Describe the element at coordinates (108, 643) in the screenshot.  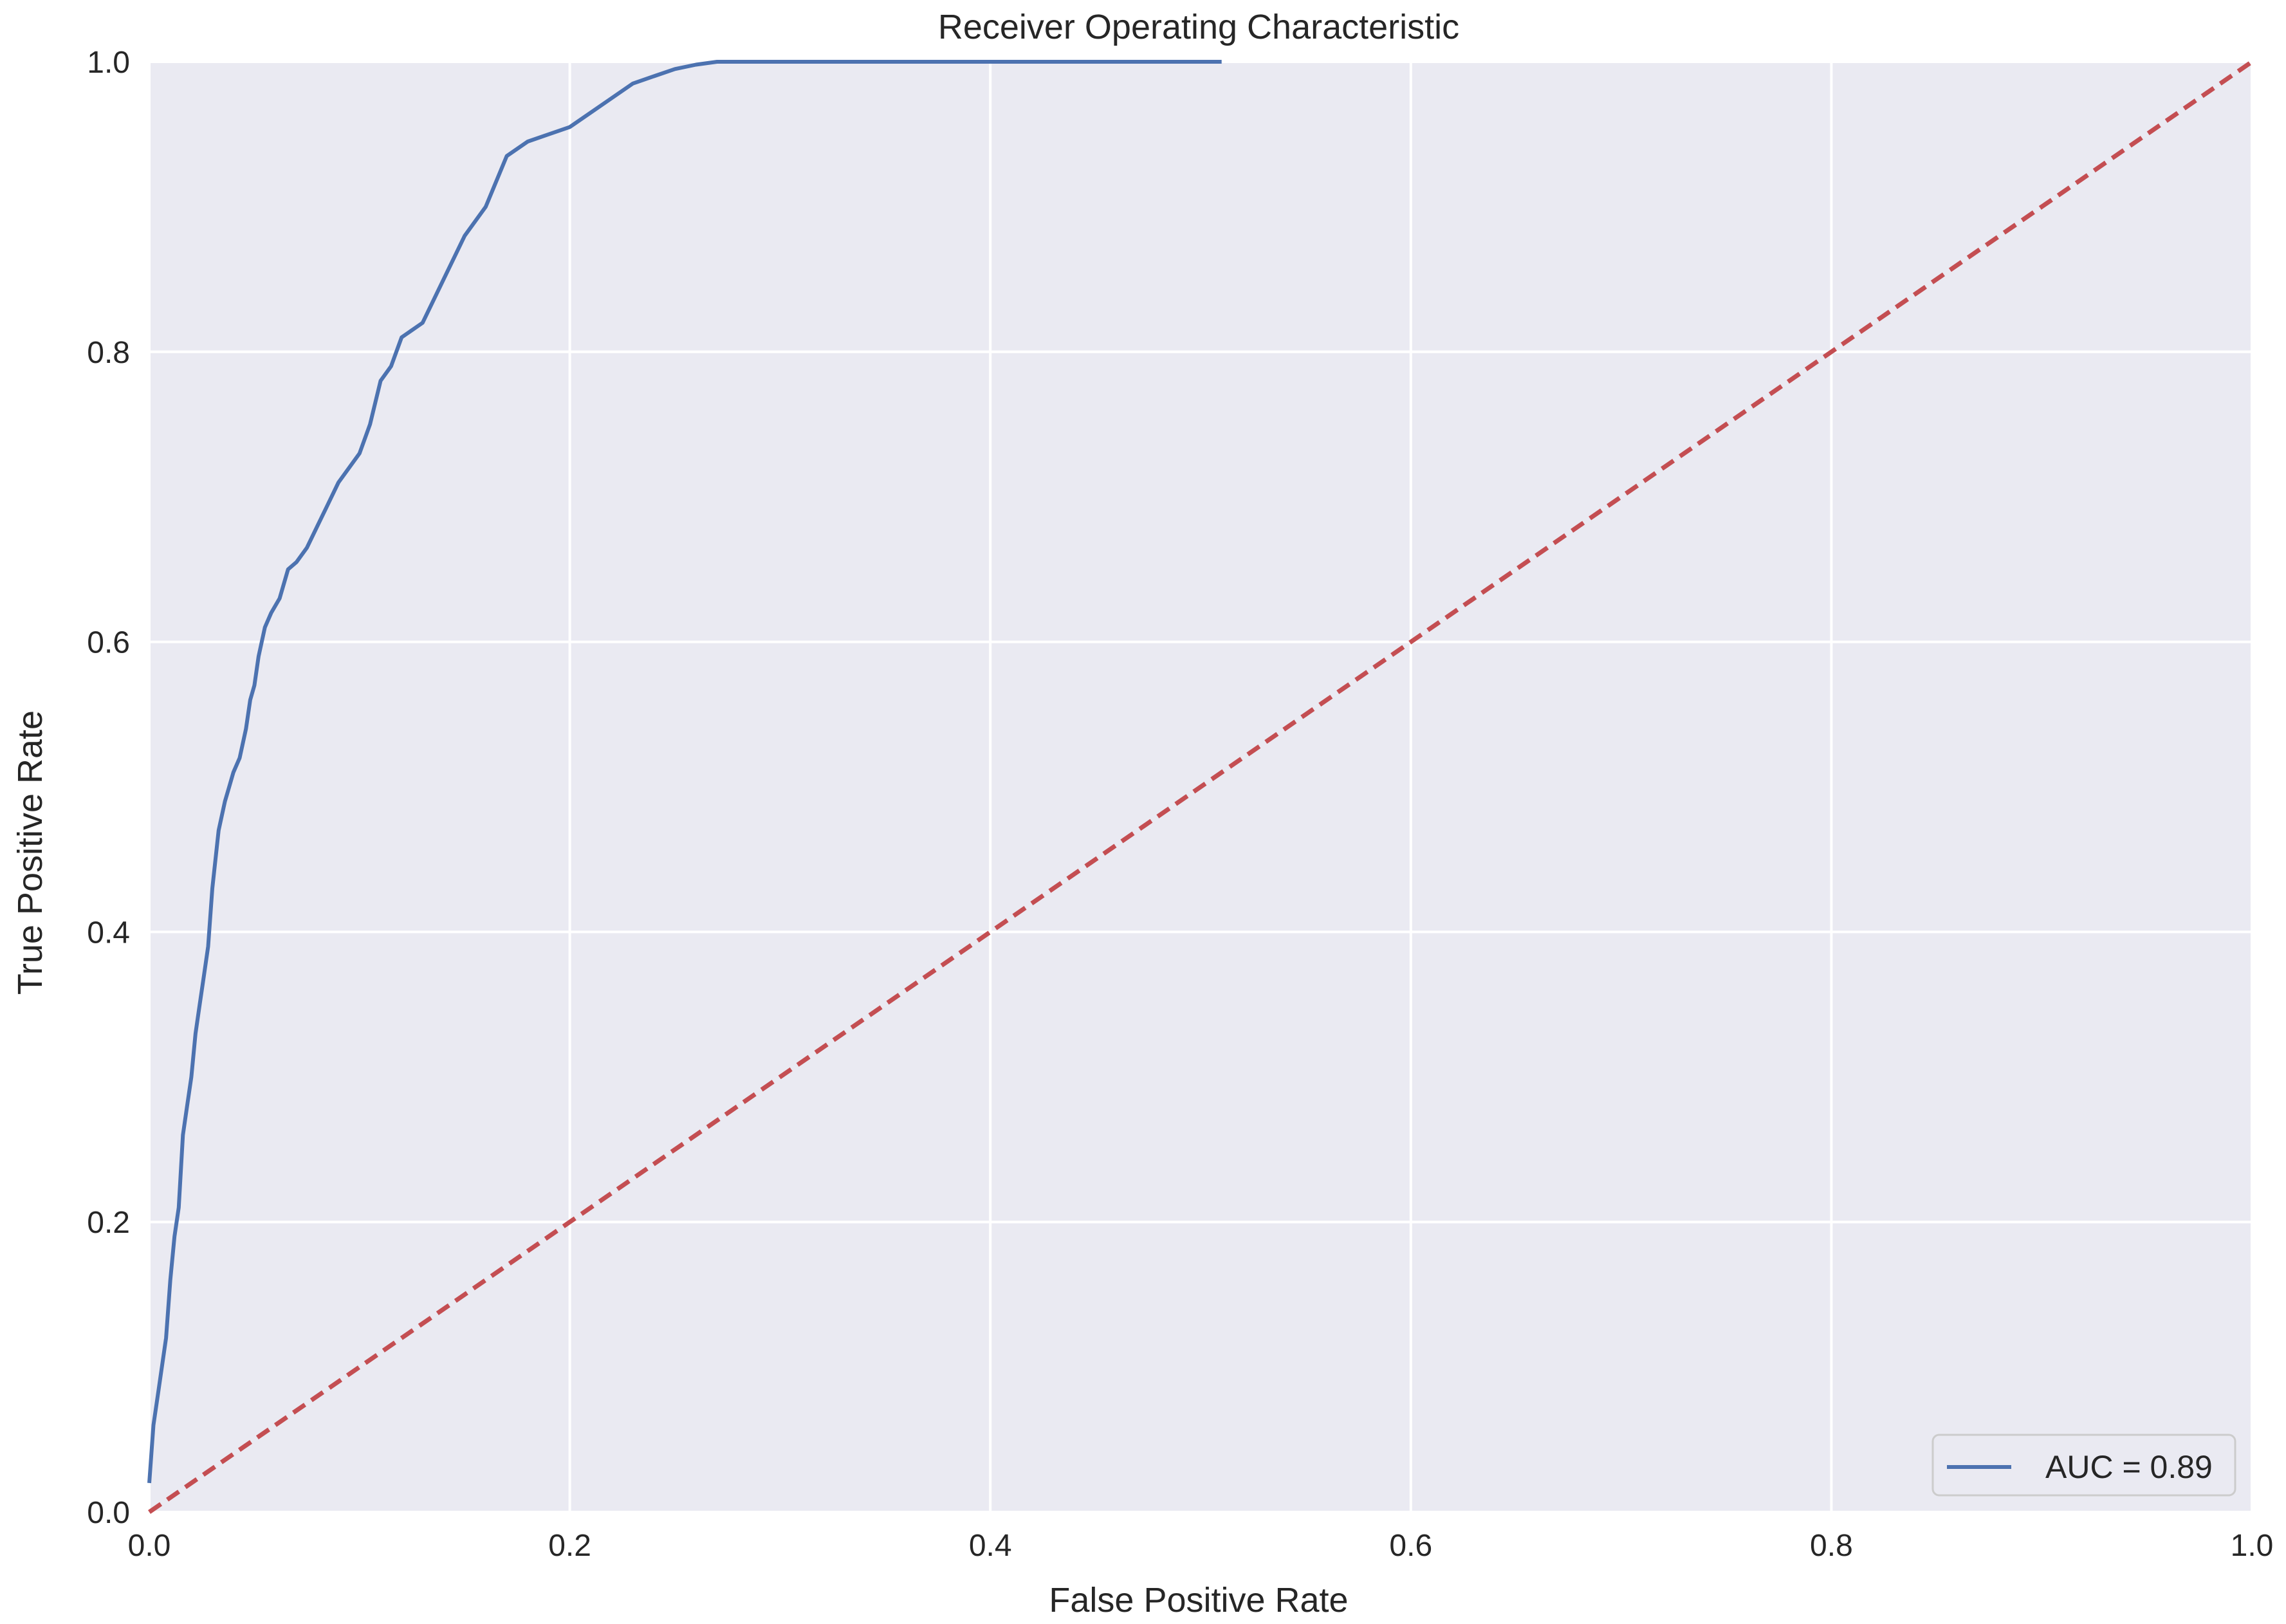
I see `y-tick-label: 0.6` at that location.